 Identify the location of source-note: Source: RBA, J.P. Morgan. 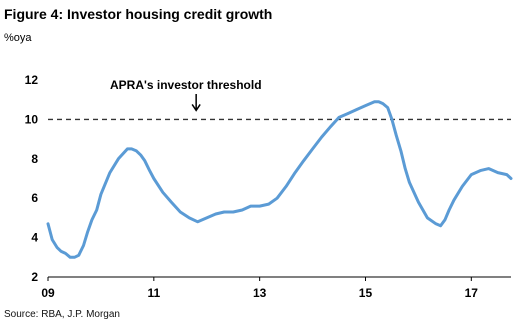
(62, 314).